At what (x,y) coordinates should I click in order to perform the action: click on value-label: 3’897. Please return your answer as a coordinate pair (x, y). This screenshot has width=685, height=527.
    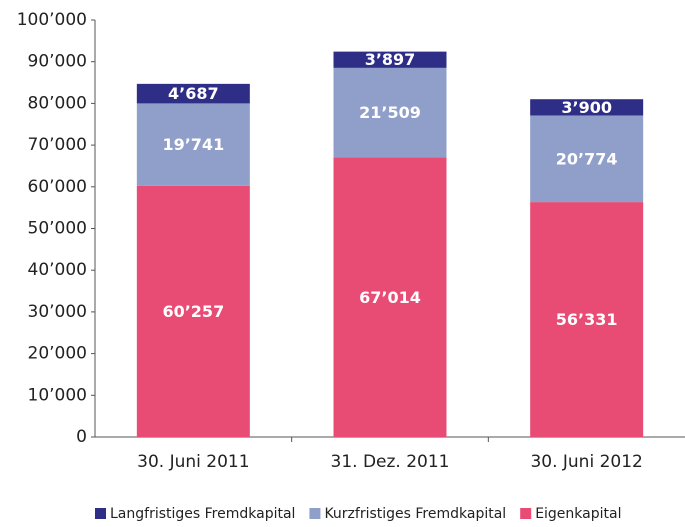
    Looking at the image, I should click on (390, 59).